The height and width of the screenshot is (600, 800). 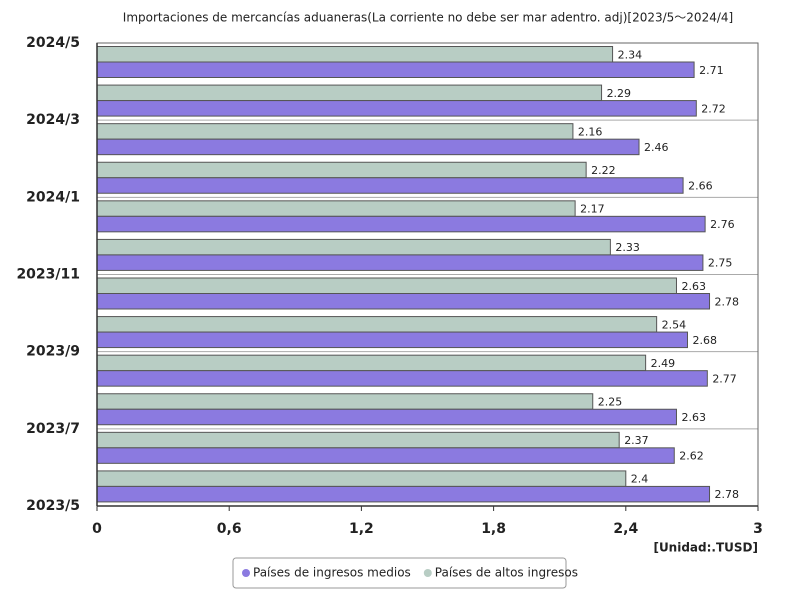 I want to click on y-tick-label: 2023/5, so click(x=53, y=506).